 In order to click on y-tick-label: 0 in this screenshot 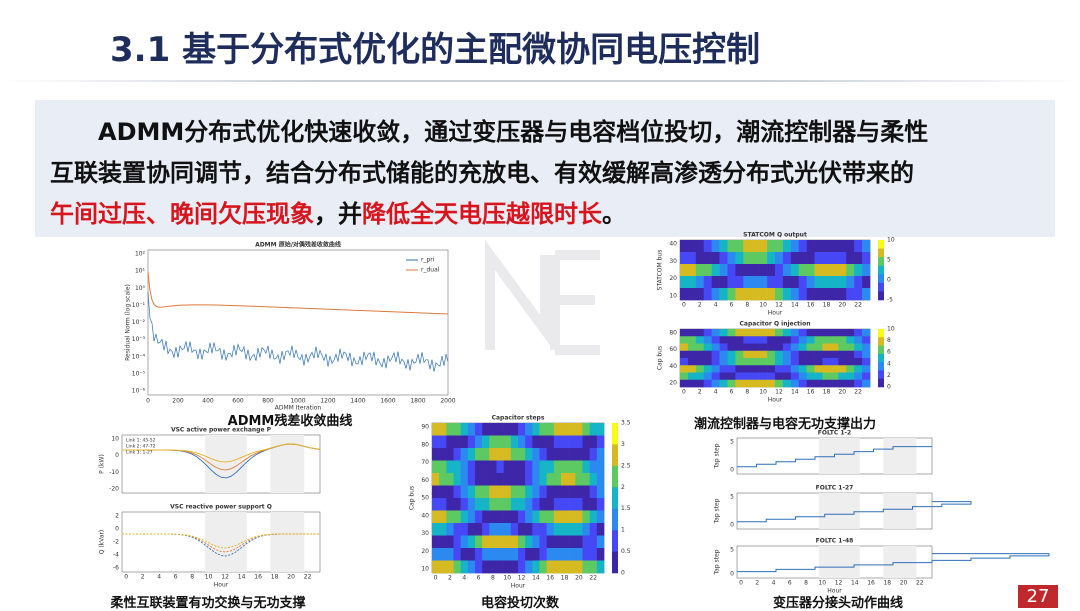, I will do `click(732, 470)`.